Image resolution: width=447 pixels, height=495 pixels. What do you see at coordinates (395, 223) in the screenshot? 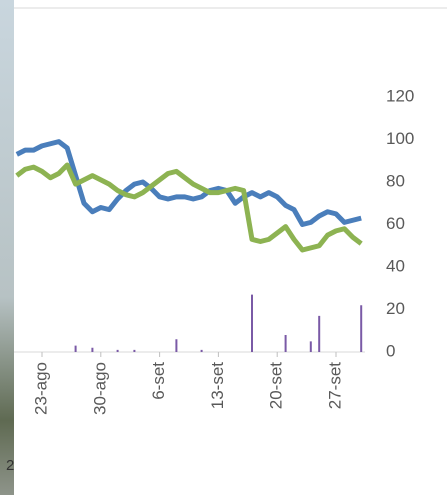
I see `y-tick-label: 60` at bounding box center [395, 223].